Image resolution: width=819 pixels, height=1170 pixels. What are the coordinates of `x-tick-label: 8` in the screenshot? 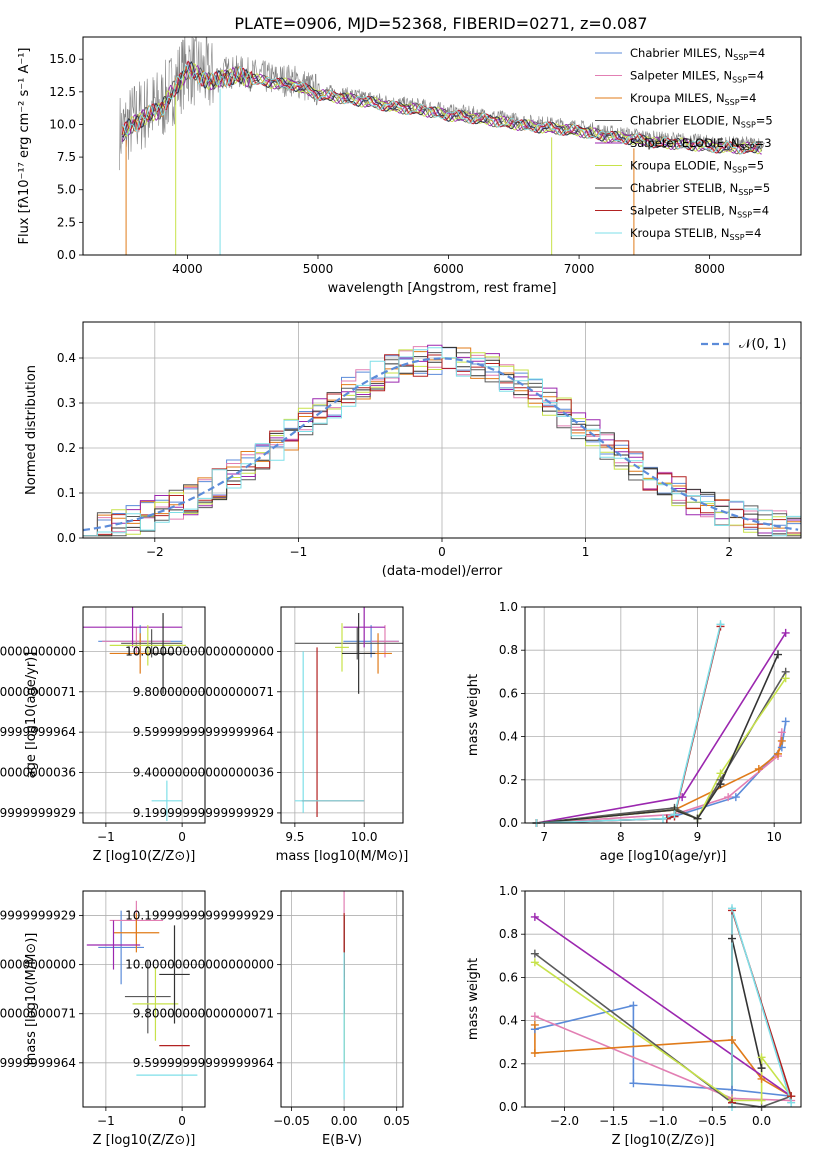 It's located at (621, 837).